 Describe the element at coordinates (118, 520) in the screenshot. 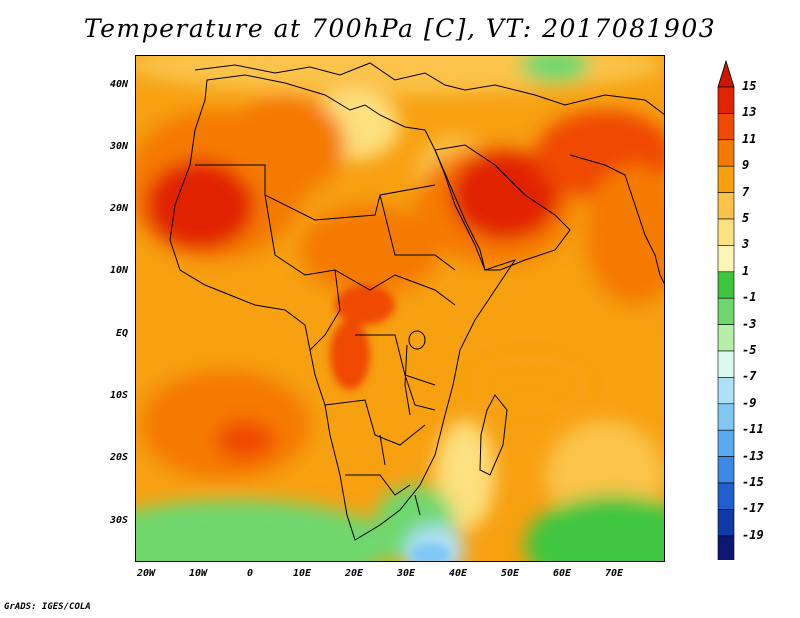

I see `lat-label-30s: 30S` at that location.